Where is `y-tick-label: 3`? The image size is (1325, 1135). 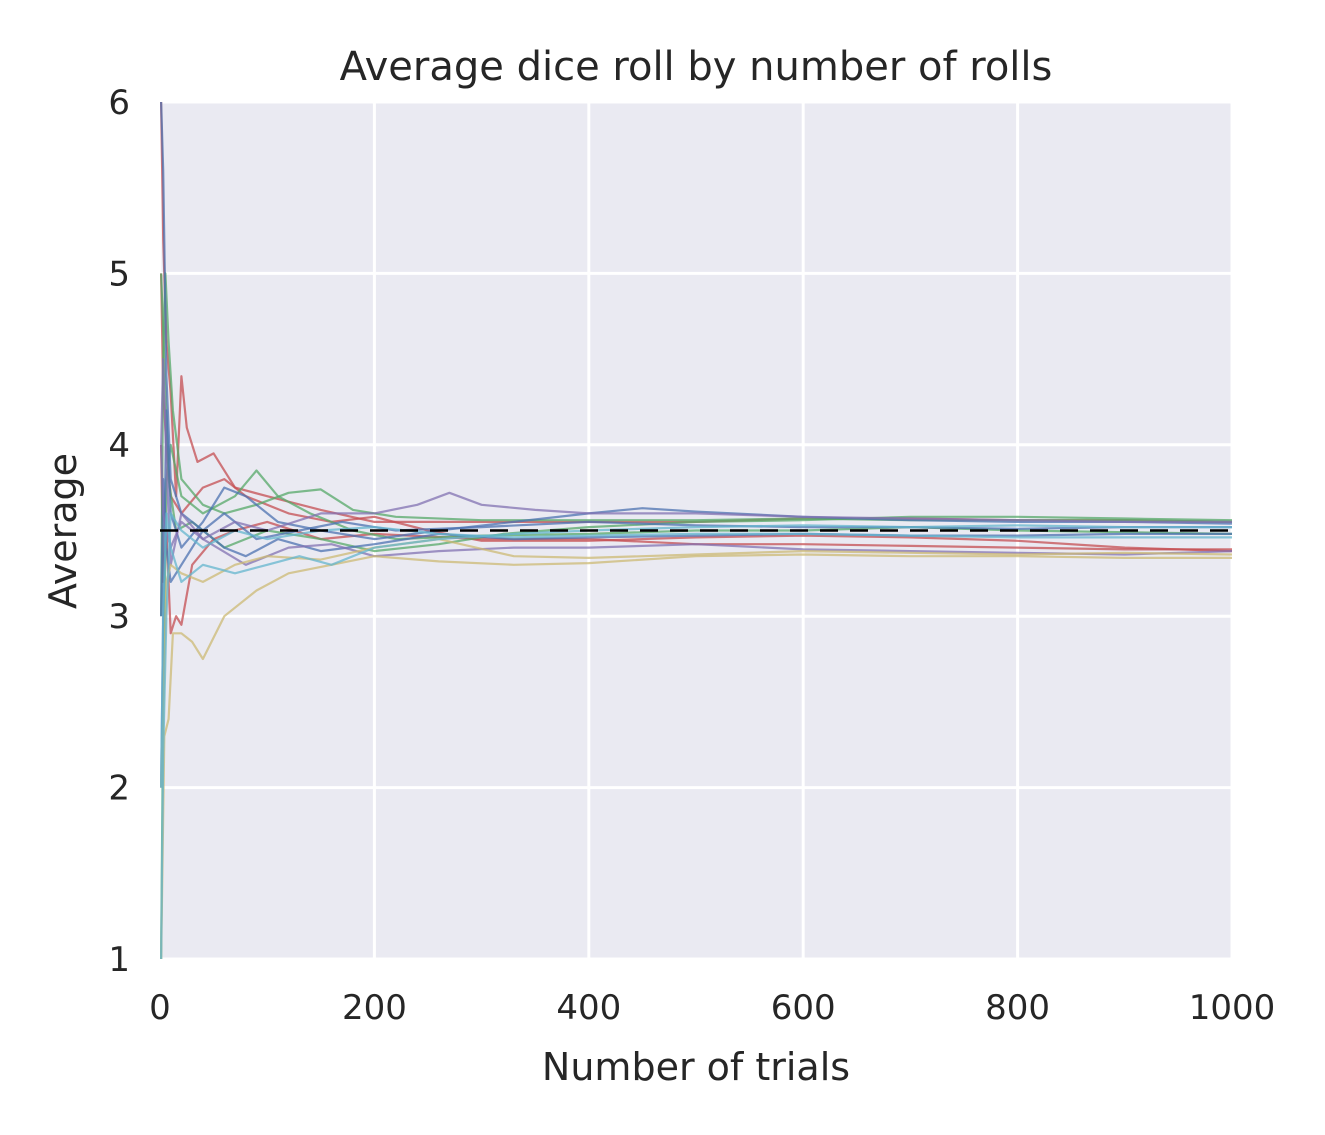
y-tick-label: 3 is located at coordinates (119, 617).